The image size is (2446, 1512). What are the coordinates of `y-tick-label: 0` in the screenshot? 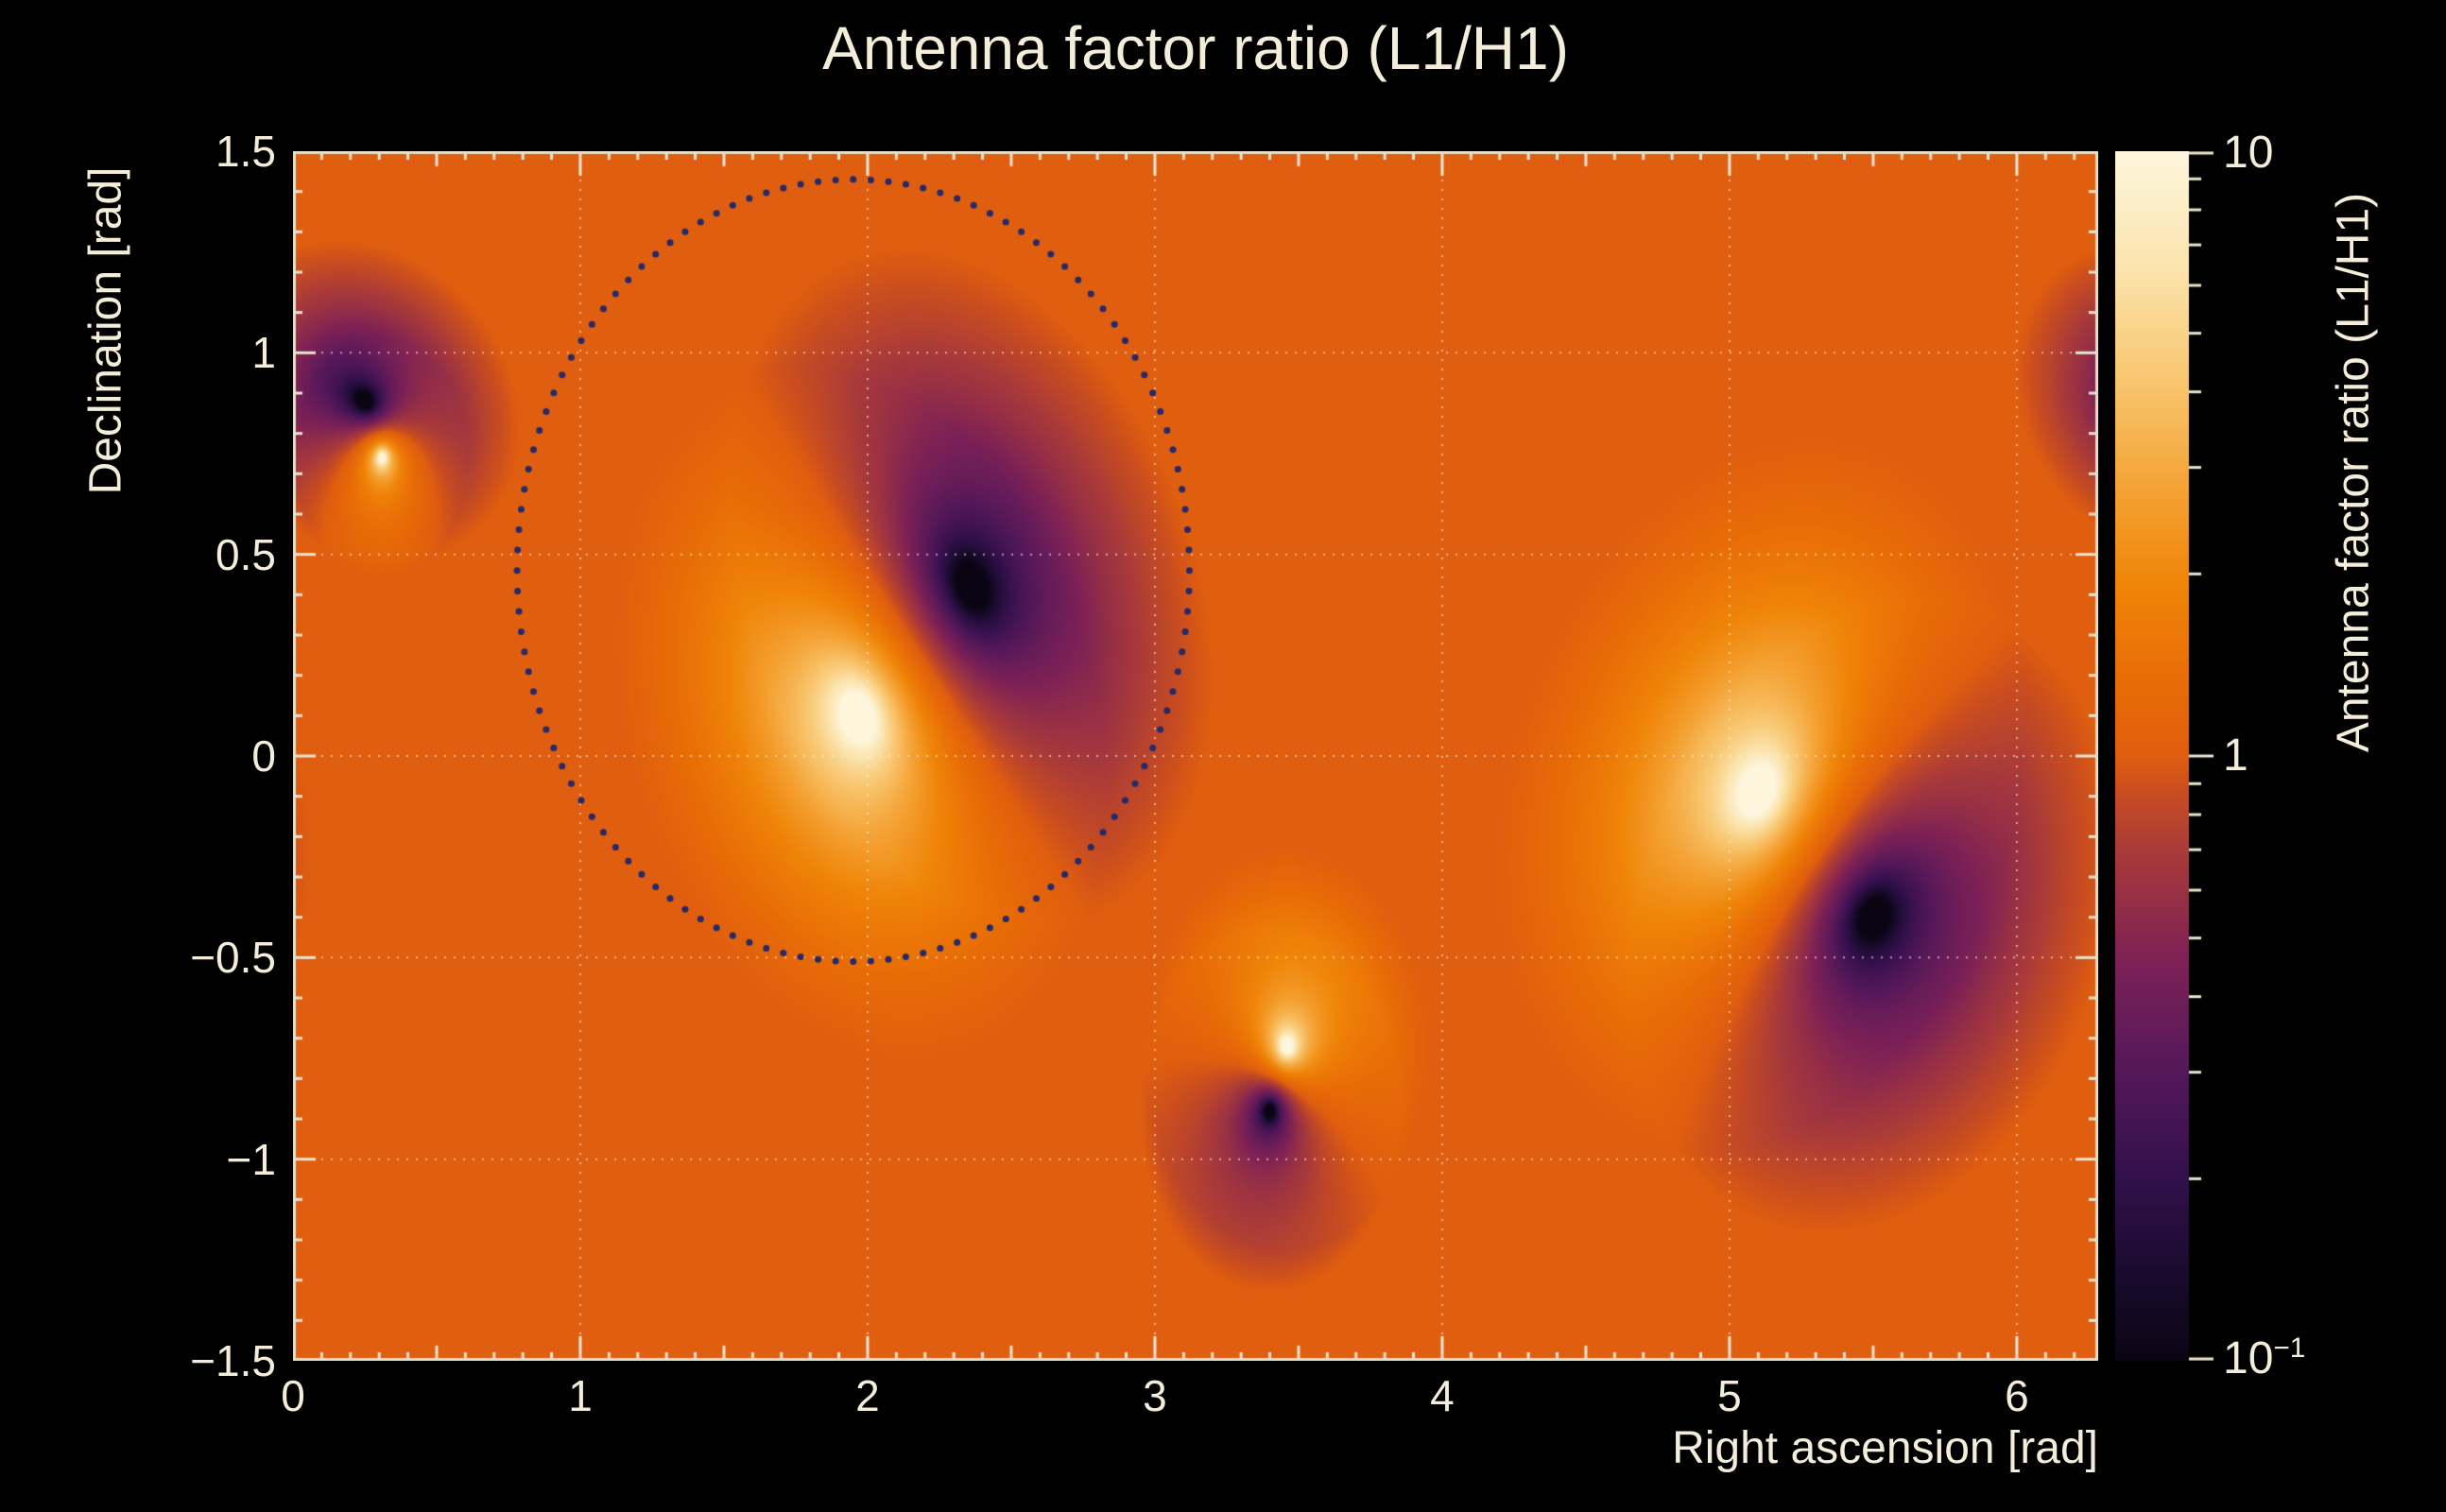 It's located at (263, 756).